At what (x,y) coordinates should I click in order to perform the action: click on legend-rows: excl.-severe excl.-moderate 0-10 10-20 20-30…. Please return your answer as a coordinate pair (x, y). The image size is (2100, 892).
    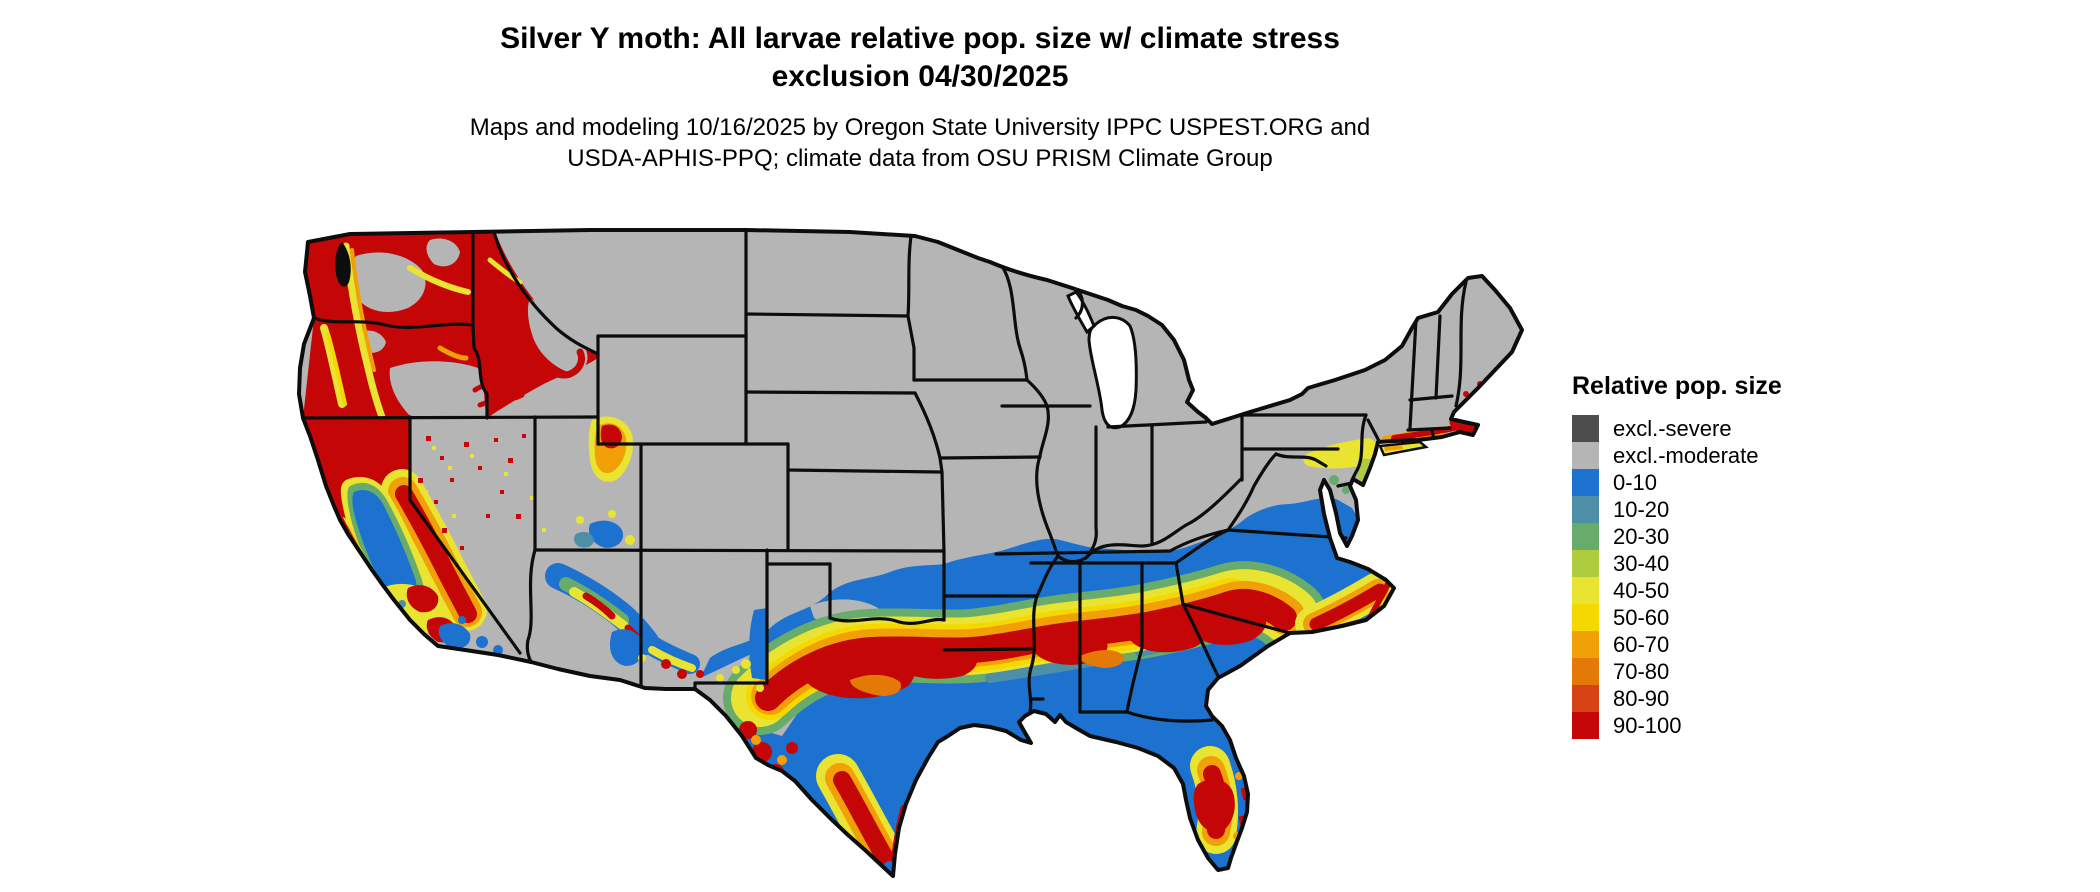
    Looking at the image, I should click on (1702, 577).